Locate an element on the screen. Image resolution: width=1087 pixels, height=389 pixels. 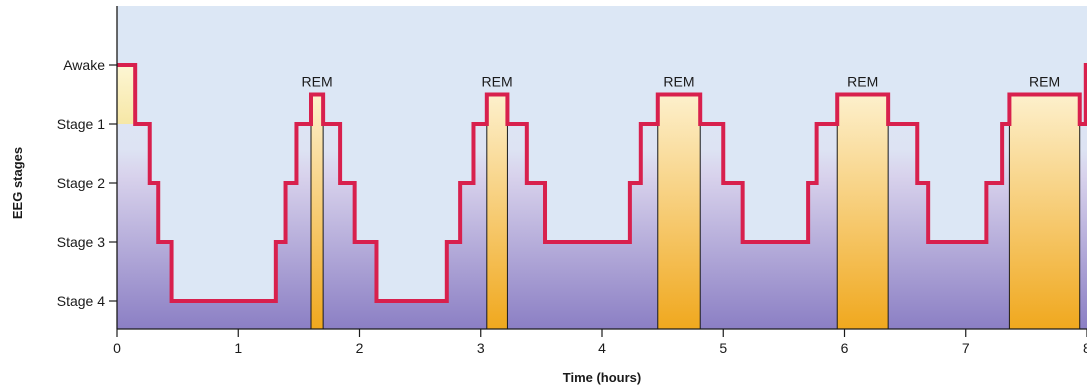
x-axis-ticks: 0 1 2 3 4 5 6 7 8 is located at coordinates (600, 342).